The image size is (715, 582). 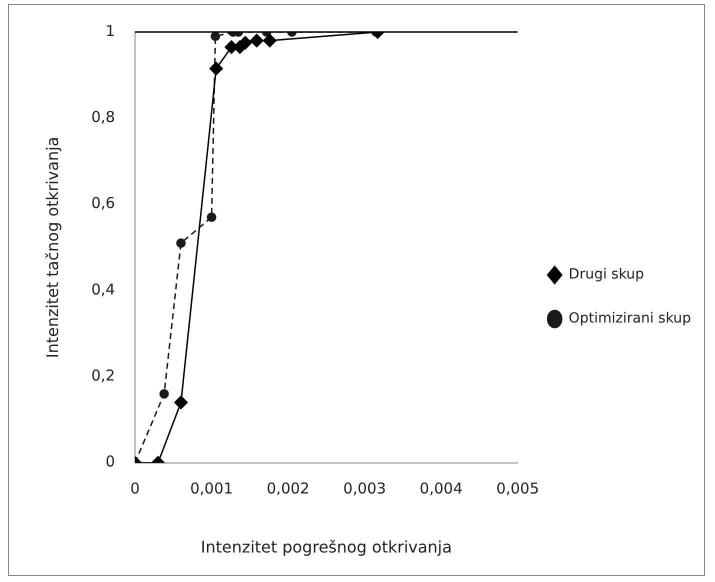 I want to click on legend-label: Optimizirani skup, so click(x=630, y=318).